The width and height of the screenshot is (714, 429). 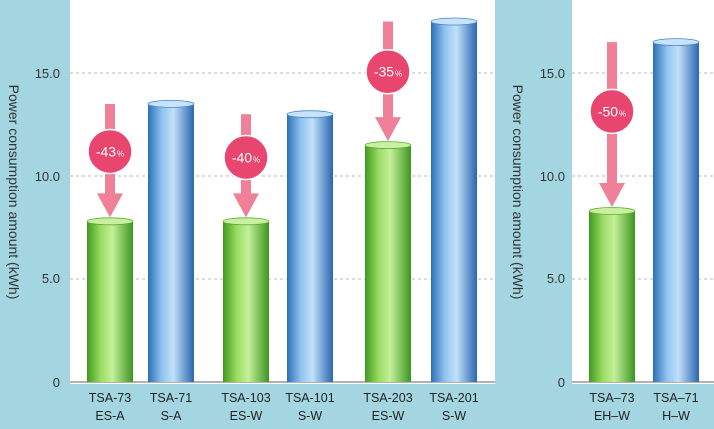 I want to click on annotations-secondary: -50%, so click(x=612, y=125).